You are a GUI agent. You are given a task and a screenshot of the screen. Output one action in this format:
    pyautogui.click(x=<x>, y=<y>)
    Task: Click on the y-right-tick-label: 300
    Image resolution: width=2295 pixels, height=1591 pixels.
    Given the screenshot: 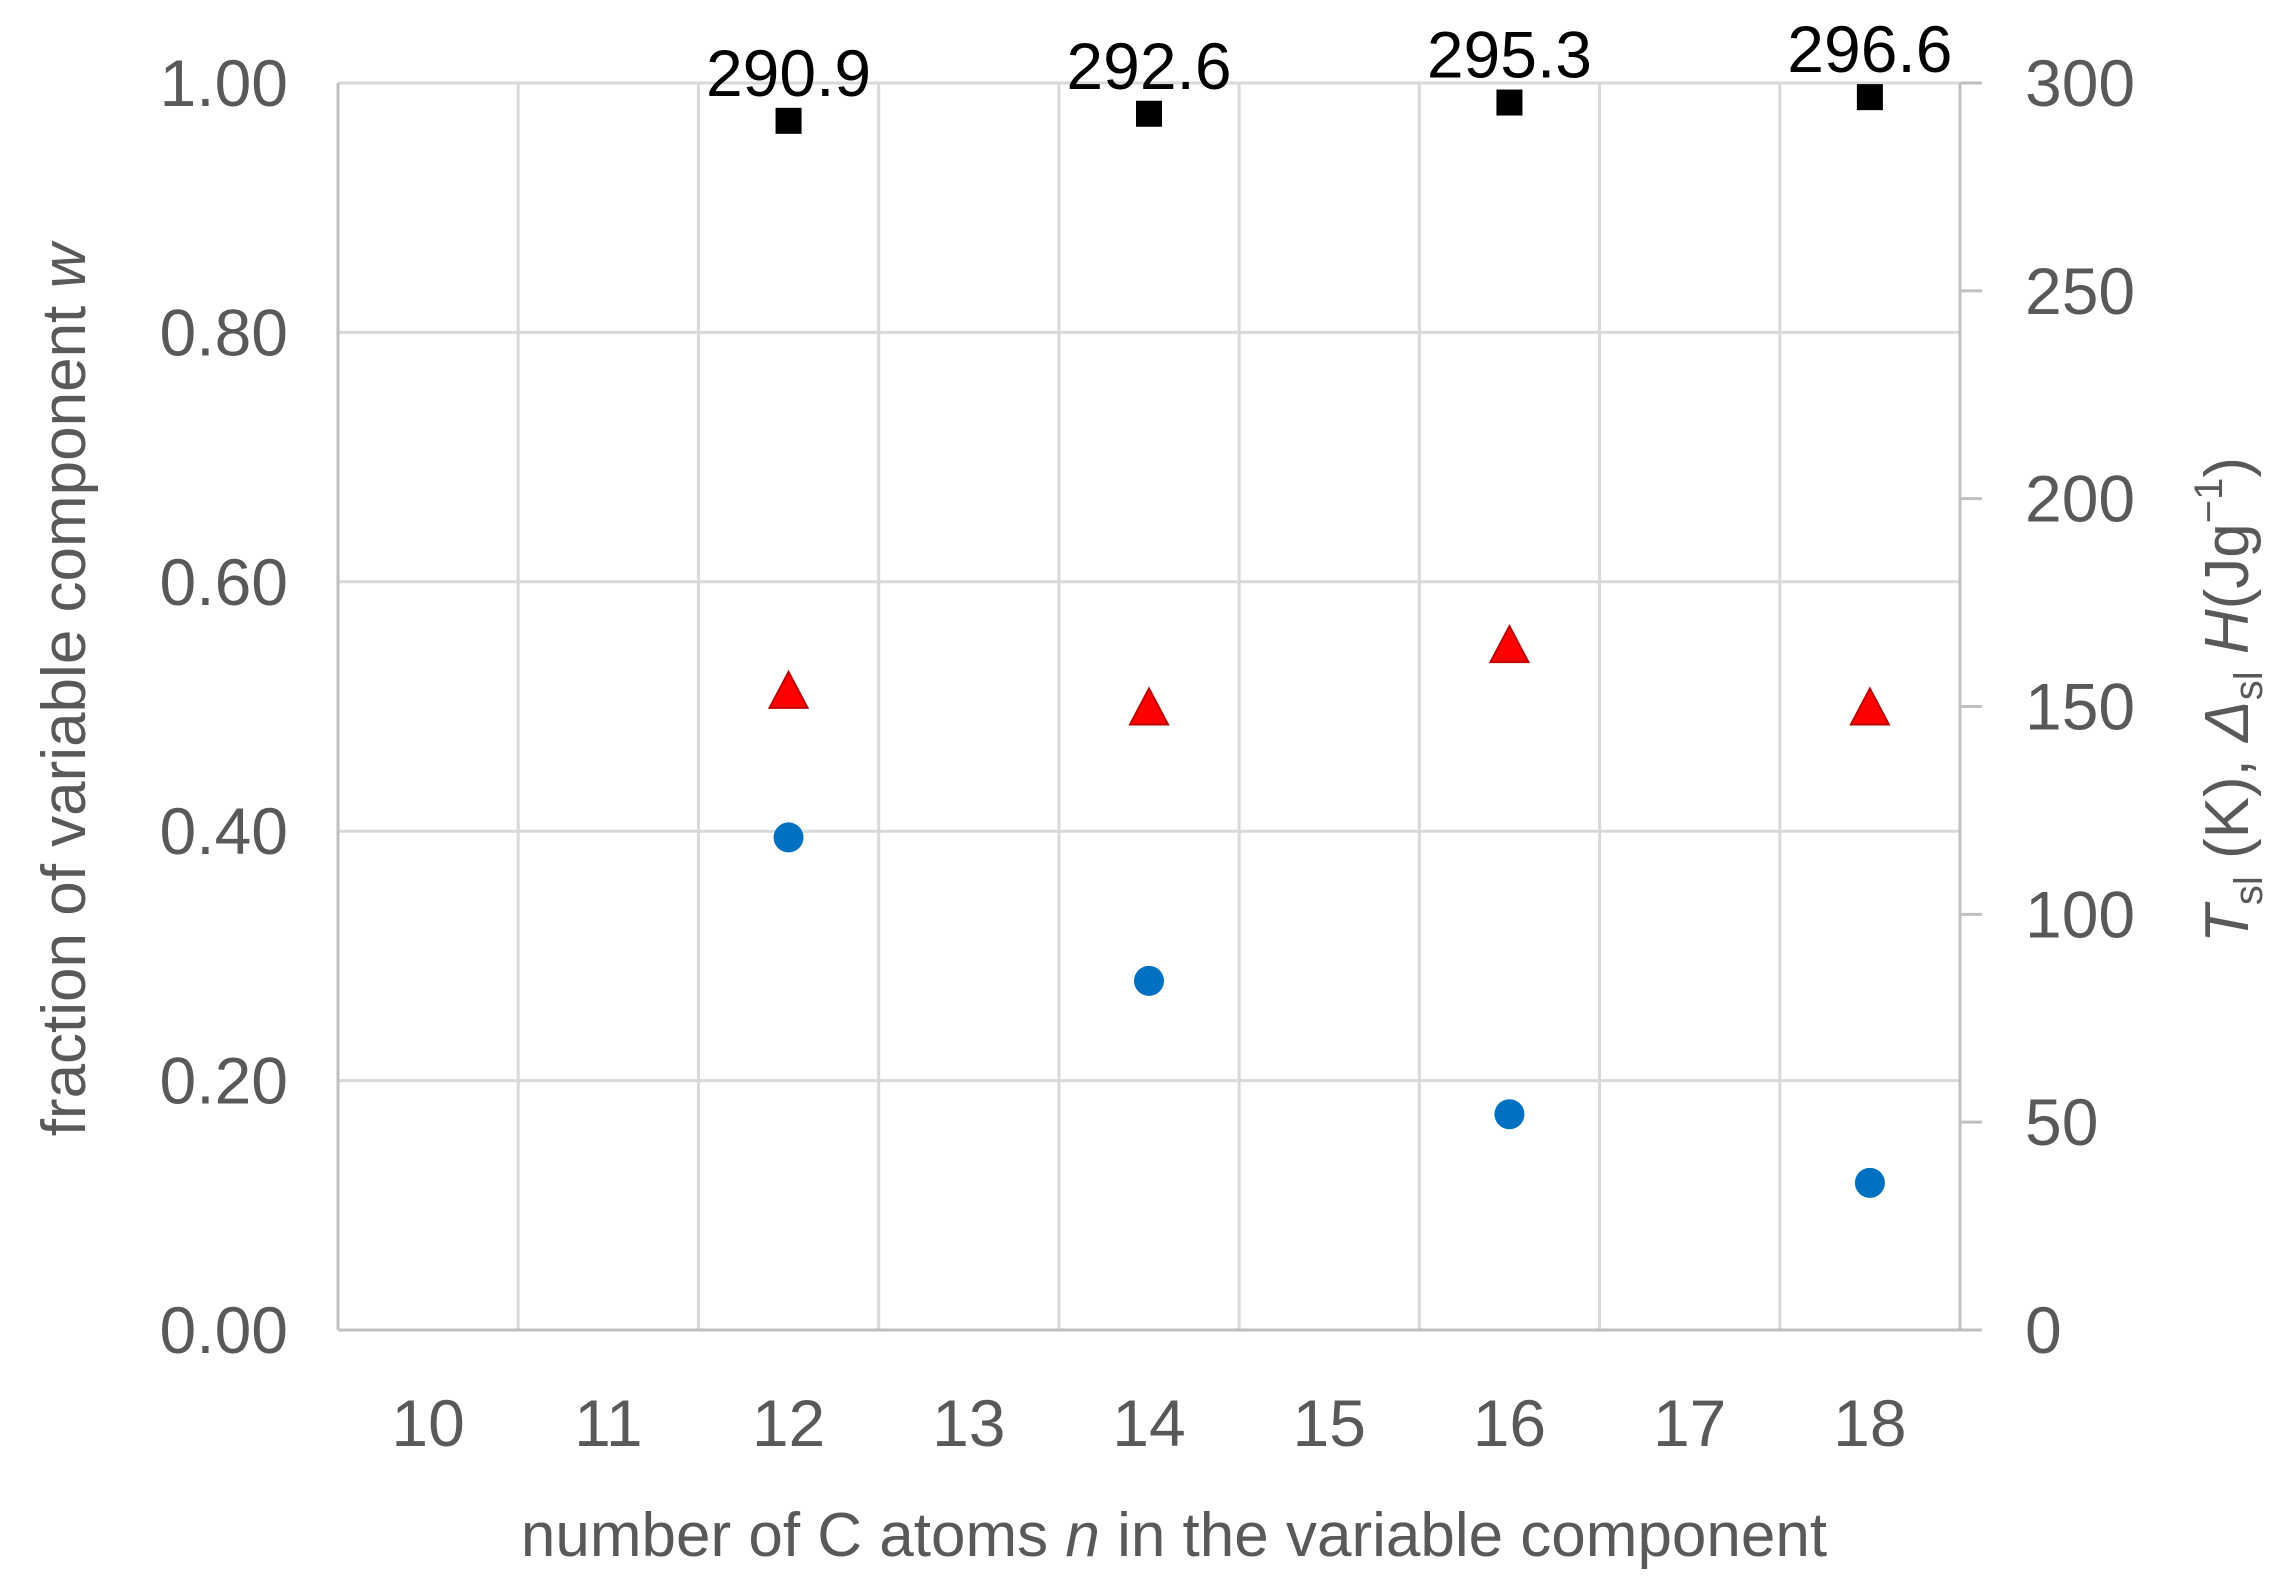 What is the action you would take?
    pyautogui.click(x=2080, y=83)
    